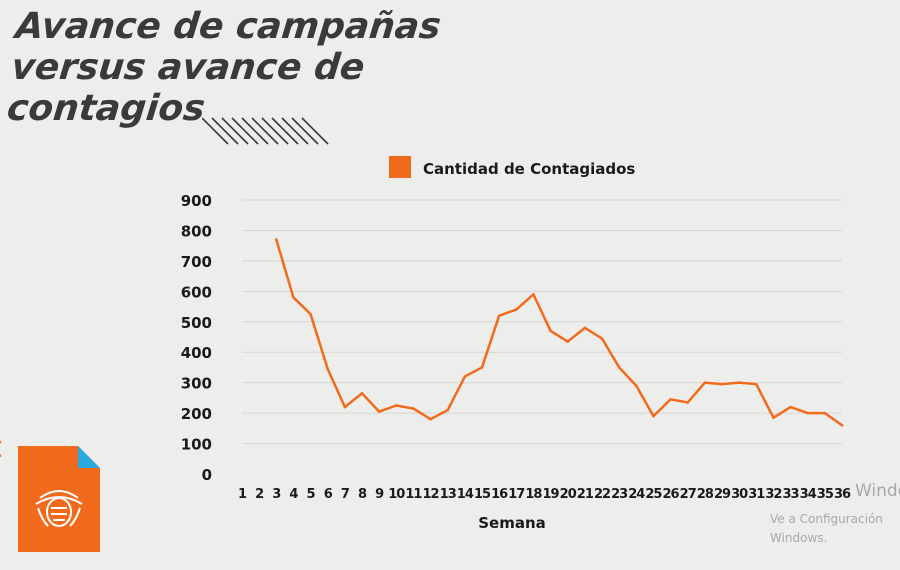 The height and width of the screenshot is (570, 900). Describe the element at coordinates (739, 494) in the screenshot. I see `x-tick-label: 30` at that location.